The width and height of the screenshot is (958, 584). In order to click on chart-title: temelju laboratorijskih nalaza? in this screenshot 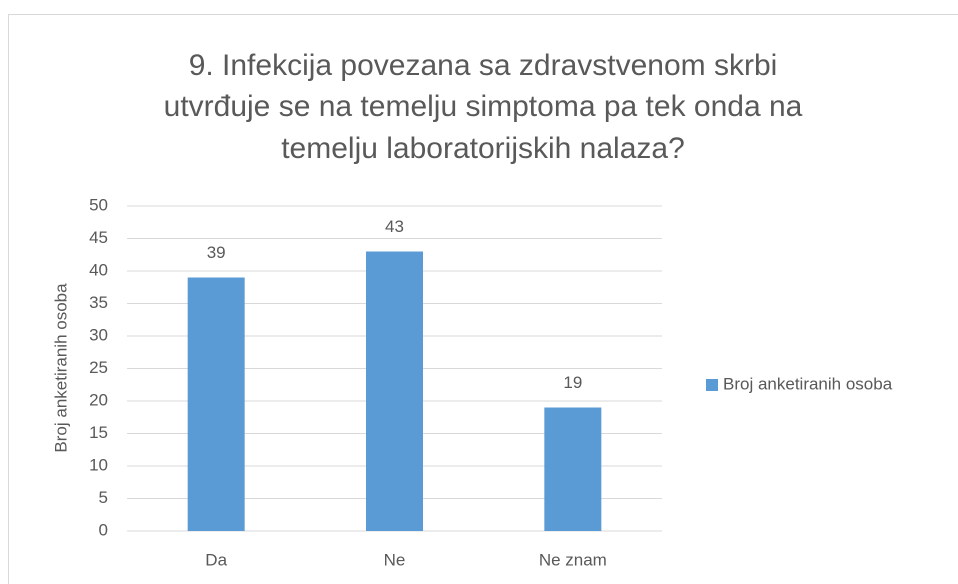, I will do `click(483, 148)`.